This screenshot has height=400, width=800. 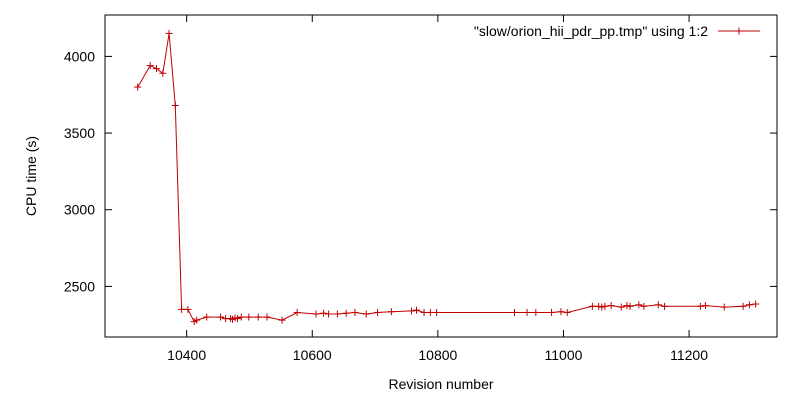 I want to click on legend: "slow/orion_hii_pdr_pp.tmp" using 1:2, so click(x=617, y=31).